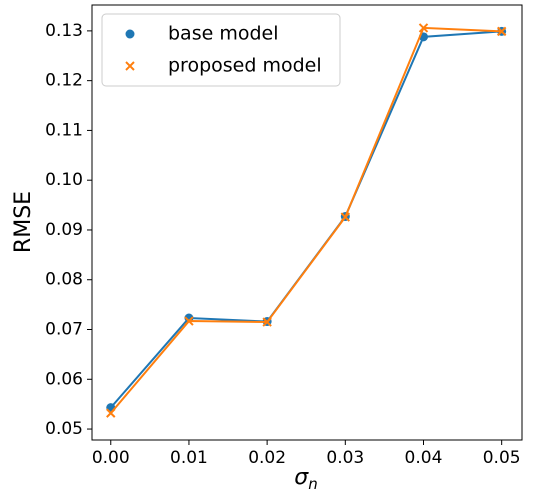  I want to click on x-tick-label: 0.04, so click(424, 458).